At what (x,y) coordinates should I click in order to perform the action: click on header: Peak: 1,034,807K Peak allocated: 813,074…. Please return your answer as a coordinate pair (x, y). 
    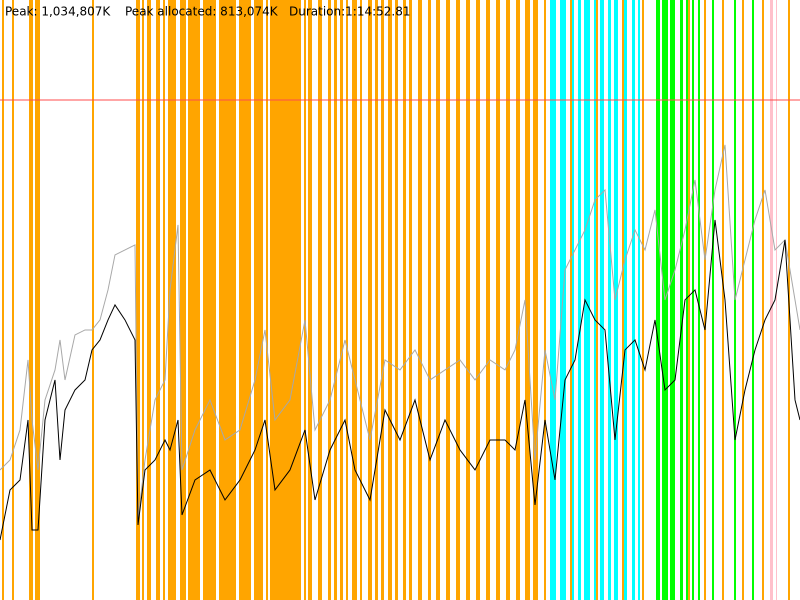
    Looking at the image, I should click on (208, 12).